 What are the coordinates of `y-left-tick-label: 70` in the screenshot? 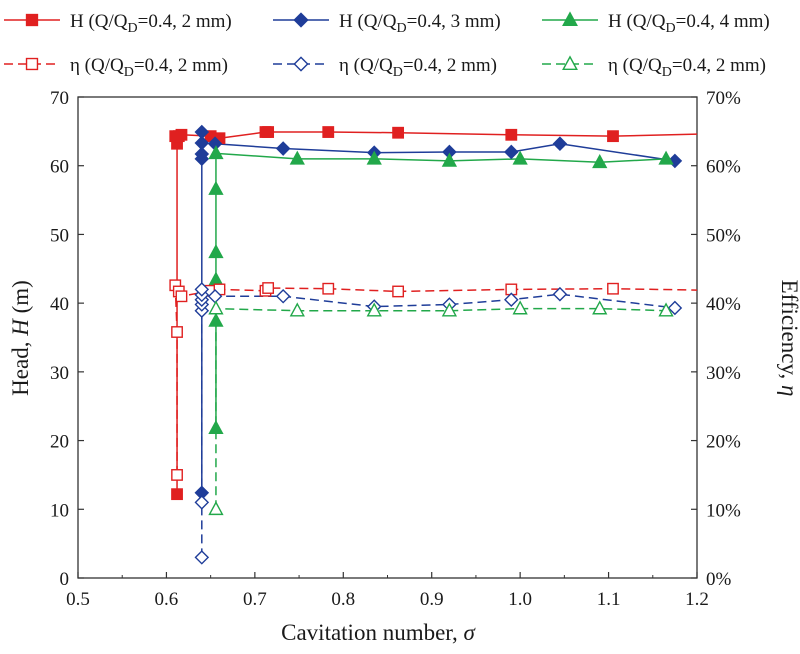 It's located at (59, 98).